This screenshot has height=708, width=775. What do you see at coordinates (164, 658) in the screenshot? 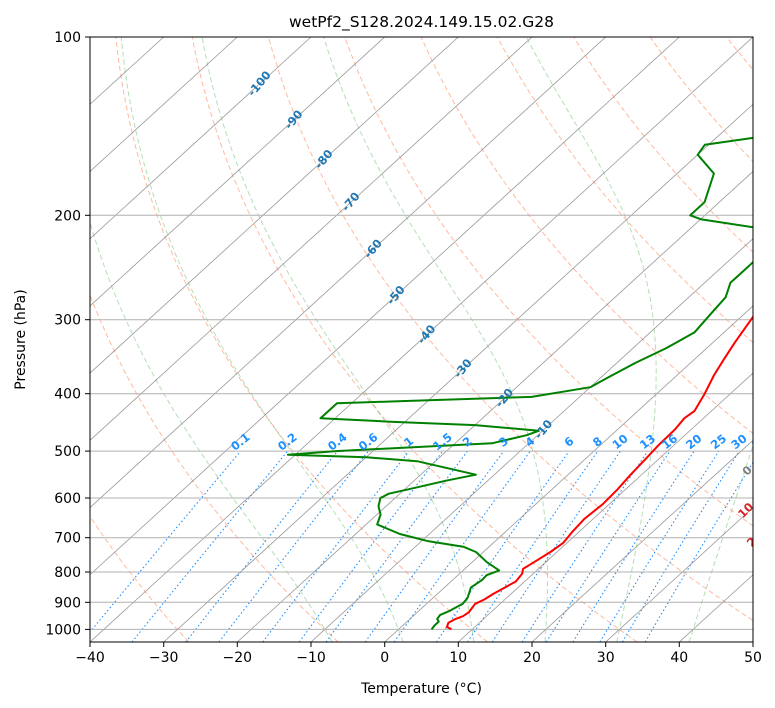
I see `x-tick-label: −30` at bounding box center [164, 658].